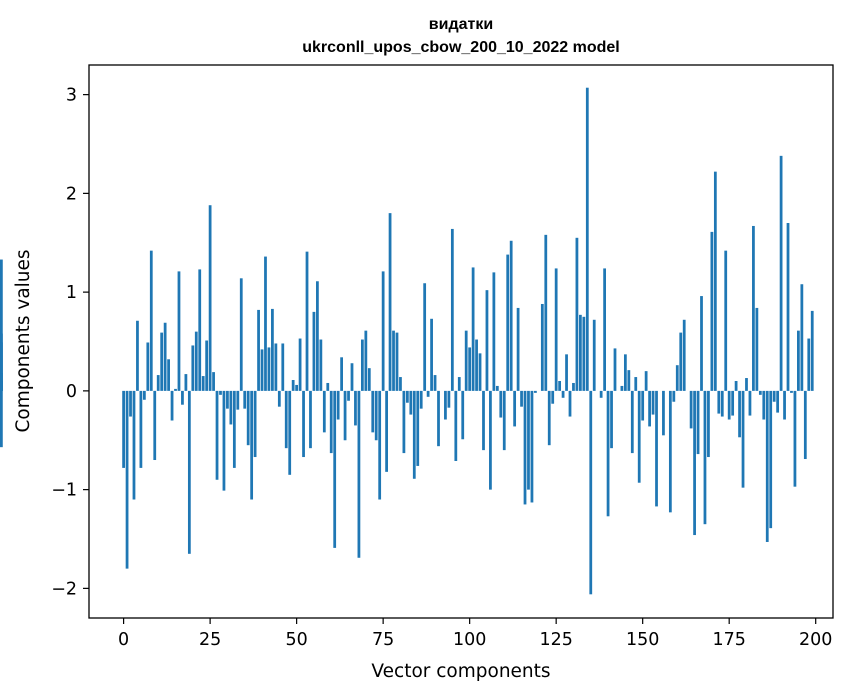  Describe the element at coordinates (383, 640) in the screenshot. I see `x-tick-label: 75` at that location.